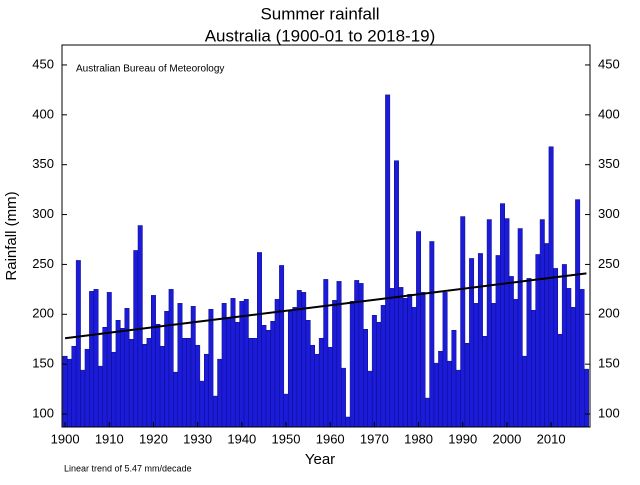  I want to click on x-axis-label: Year, so click(320, 459).